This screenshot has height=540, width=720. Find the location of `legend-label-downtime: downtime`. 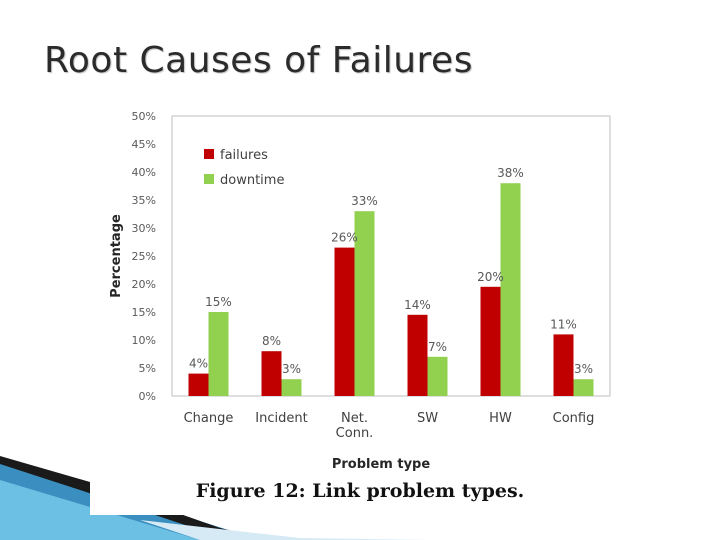

legend-label-downtime: downtime is located at coordinates (252, 180).